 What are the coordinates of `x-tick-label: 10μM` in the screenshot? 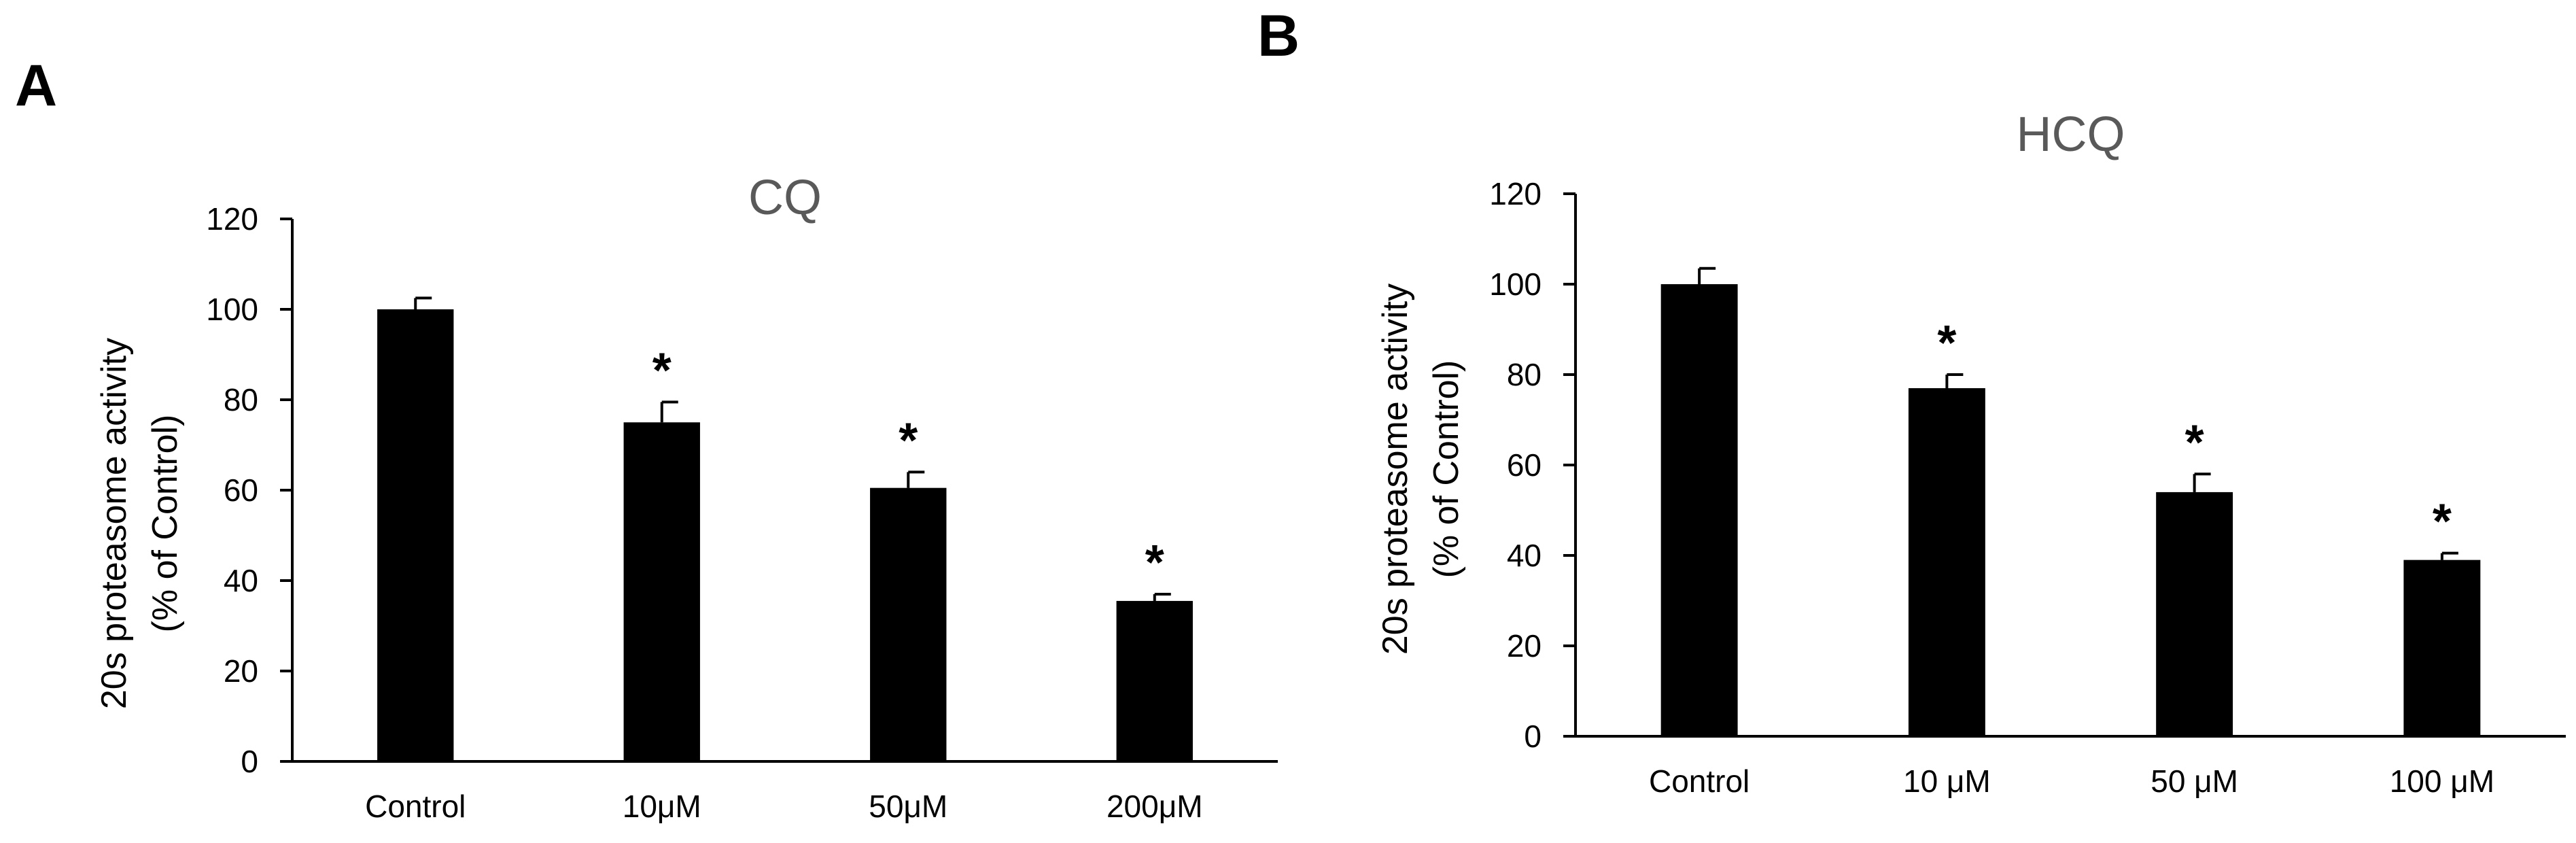 It's located at (662, 806).